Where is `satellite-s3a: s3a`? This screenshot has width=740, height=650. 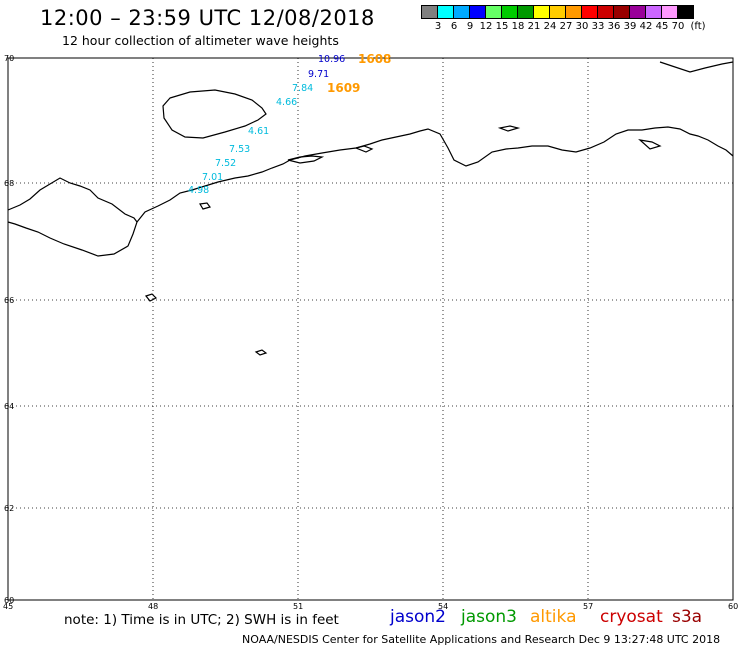
satellite-s3a: s3a is located at coordinates (687, 617).